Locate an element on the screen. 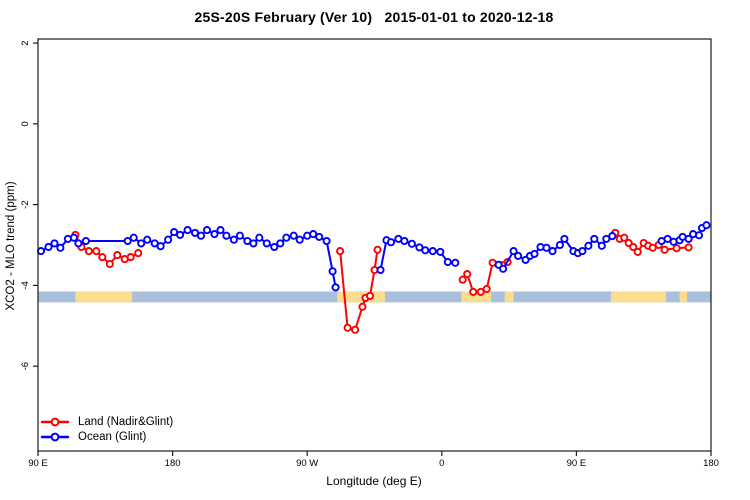 The width and height of the screenshot is (750, 500). legend-item-ocean: Ocean (Glint) is located at coordinates (106, 436).